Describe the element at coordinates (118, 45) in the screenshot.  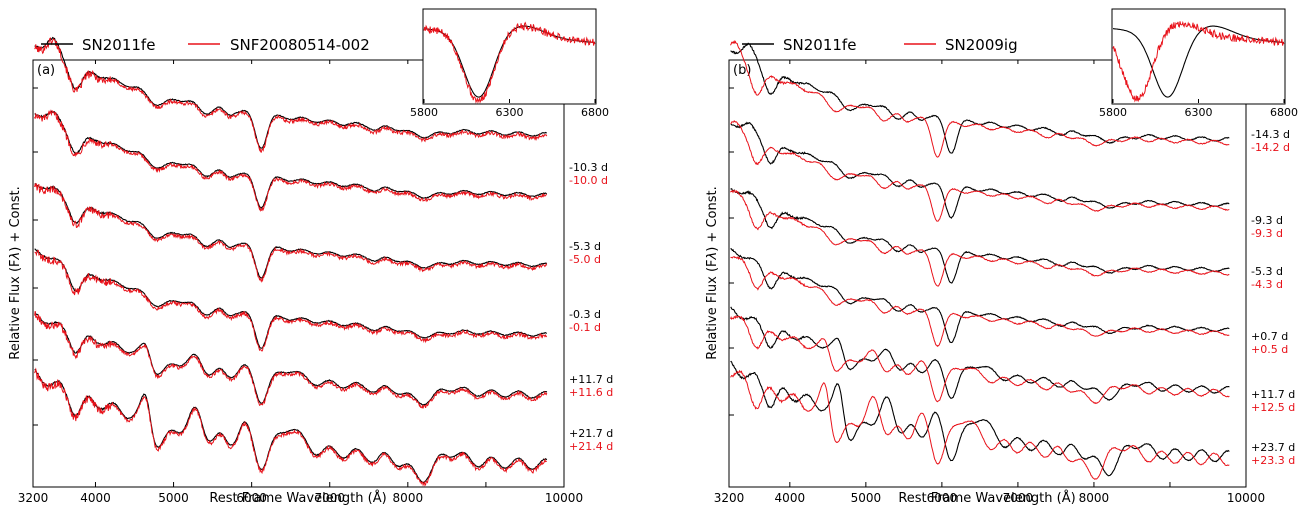
I see `panel-a-legend-ref: SN2011fe` at that location.